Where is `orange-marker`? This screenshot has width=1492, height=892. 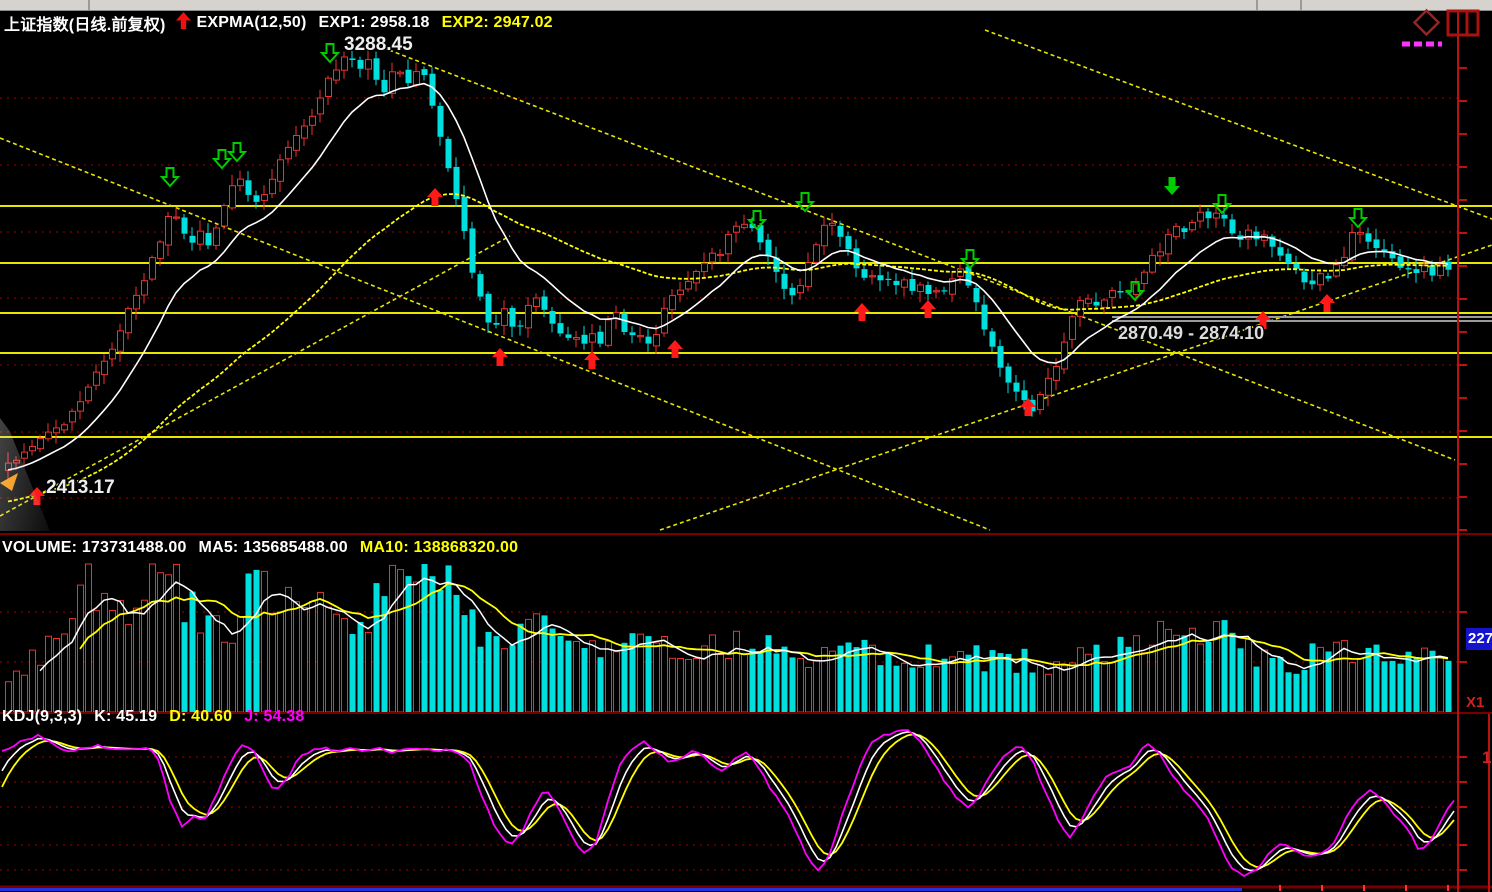 orange-marker is located at coordinates (9, 482).